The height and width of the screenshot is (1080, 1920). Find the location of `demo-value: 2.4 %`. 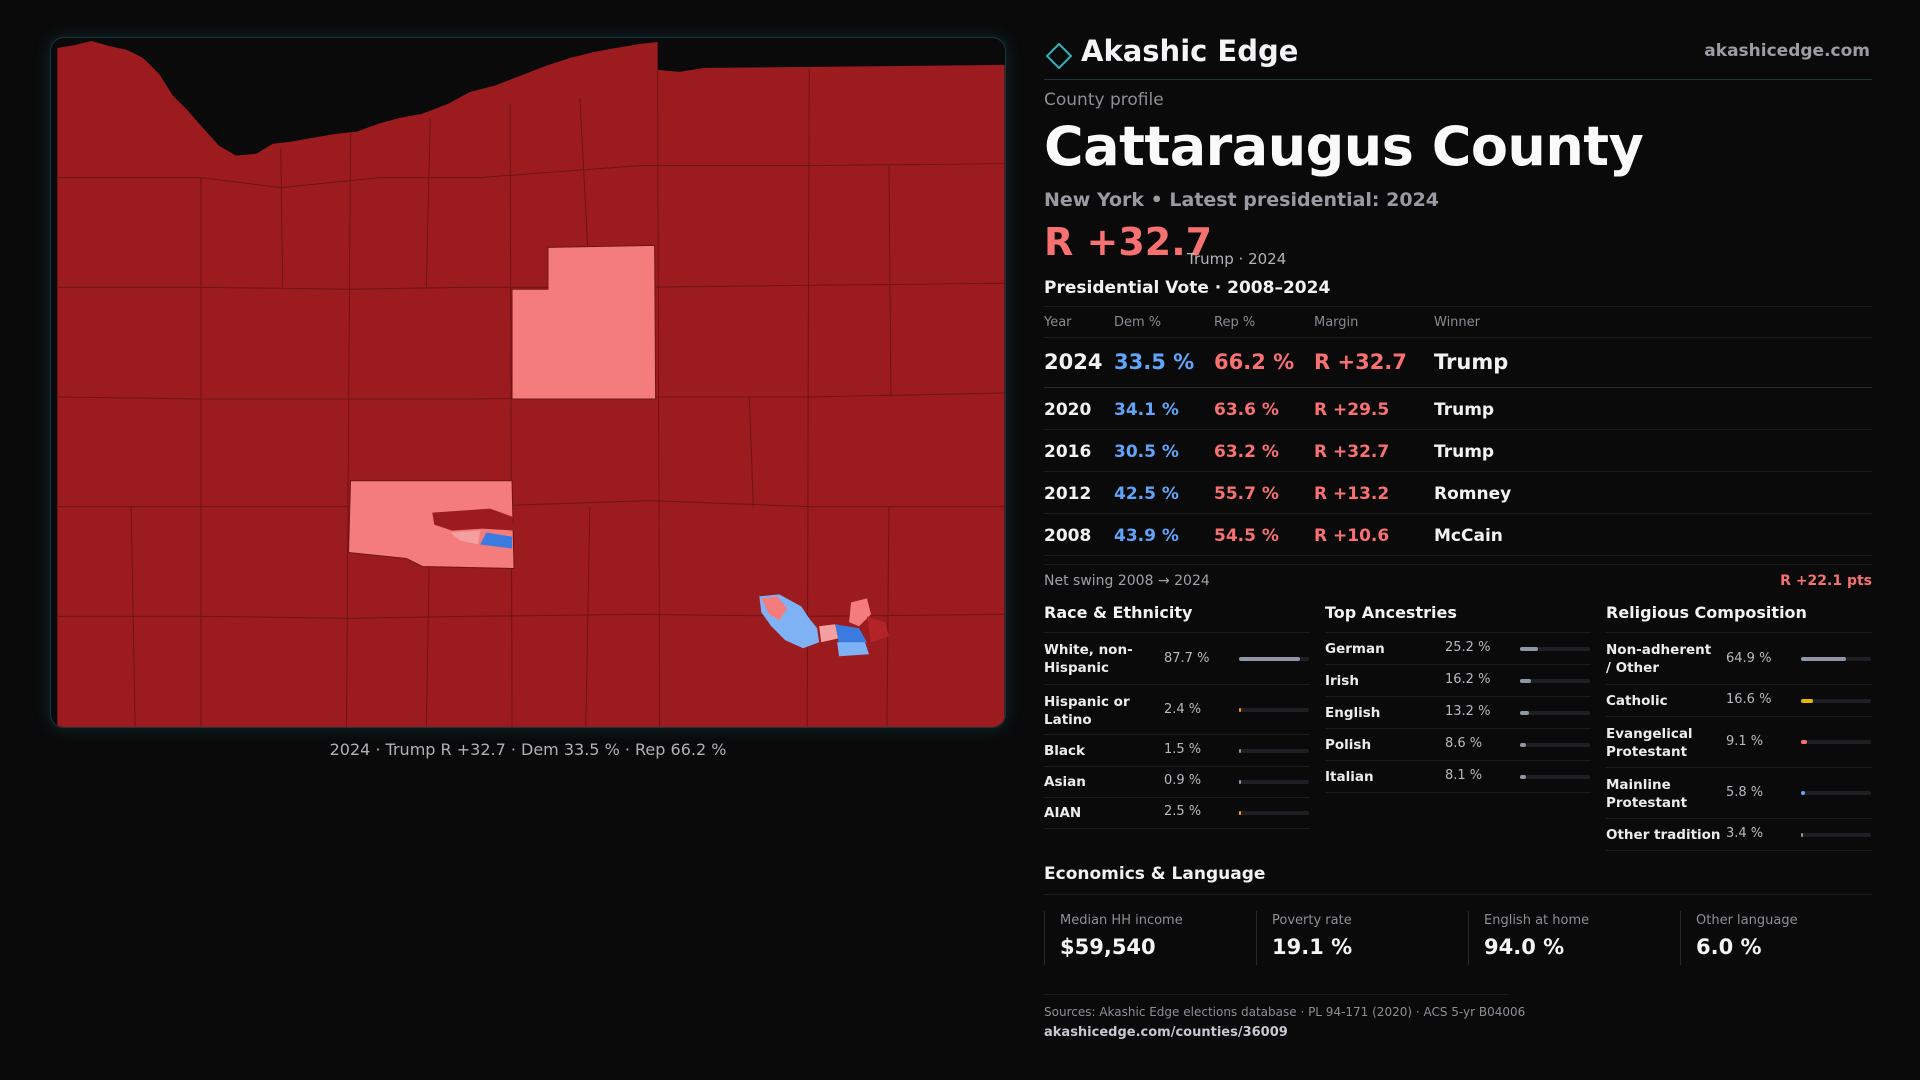

demo-value: 2.4 % is located at coordinates (1183, 709).